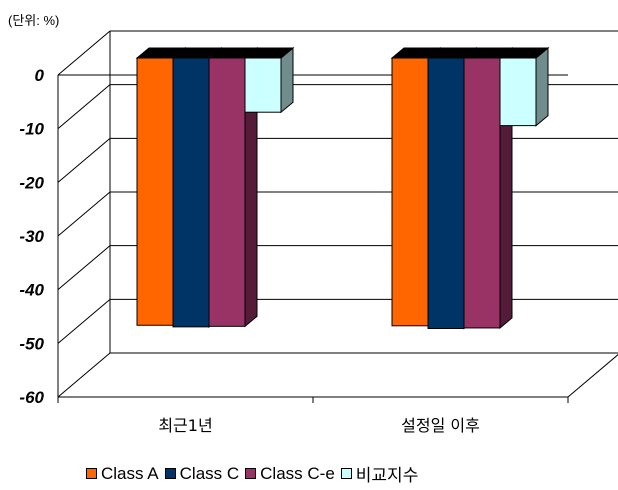 Image resolution: width=618 pixels, height=490 pixels. What do you see at coordinates (31, 129) in the screenshot?
I see `y-tick-label: -10` at bounding box center [31, 129].